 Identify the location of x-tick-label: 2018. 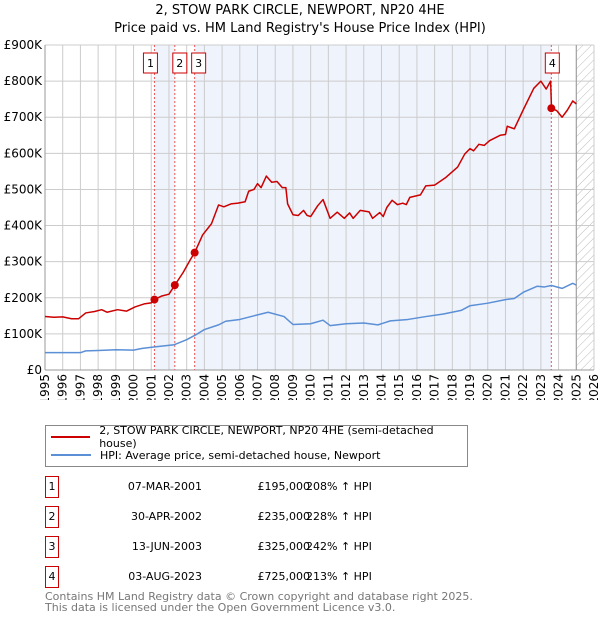
(452, 387).